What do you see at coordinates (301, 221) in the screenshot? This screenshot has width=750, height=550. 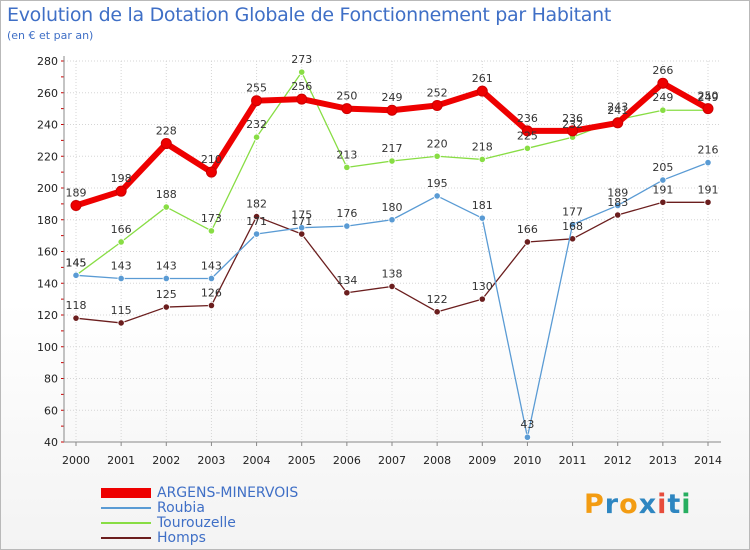 I see `data-label-homps: 171` at bounding box center [301, 221].